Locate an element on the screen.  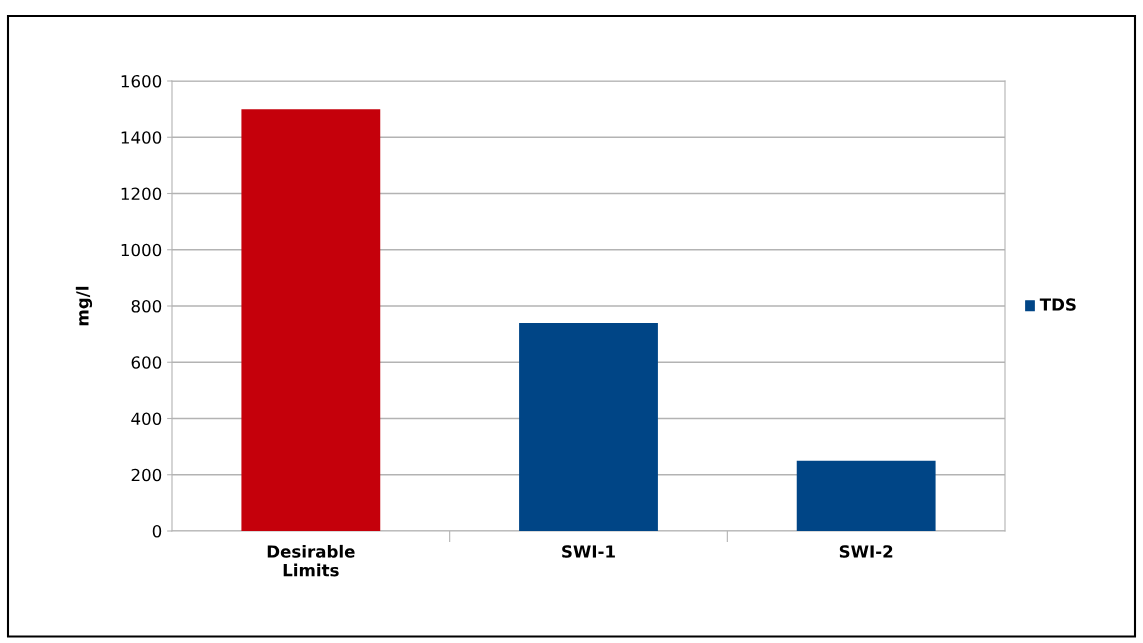
y-tick-label: 400 is located at coordinates (146, 419).